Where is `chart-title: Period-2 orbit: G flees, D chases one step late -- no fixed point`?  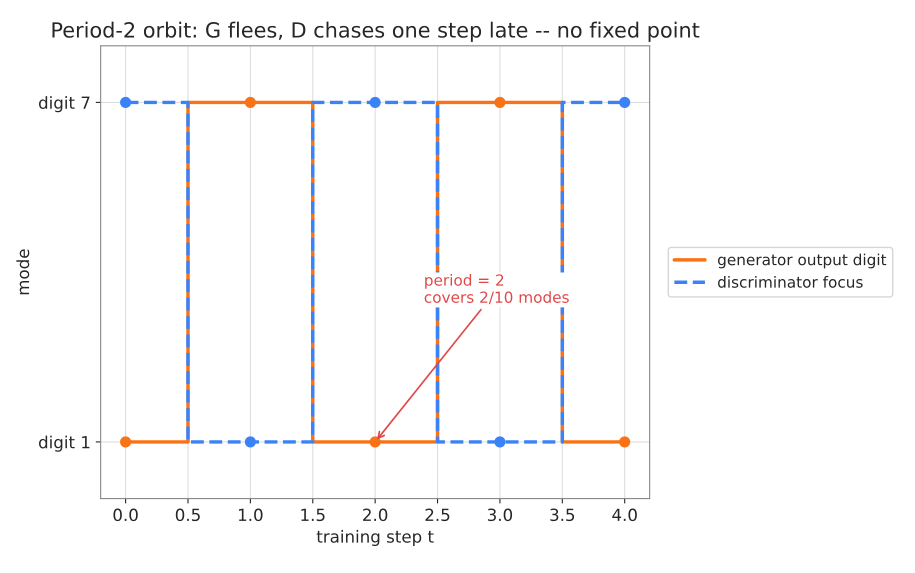
chart-title: Period-2 orbit: G flees, D chases one step late -- no fixed point is located at coordinates (376, 32).